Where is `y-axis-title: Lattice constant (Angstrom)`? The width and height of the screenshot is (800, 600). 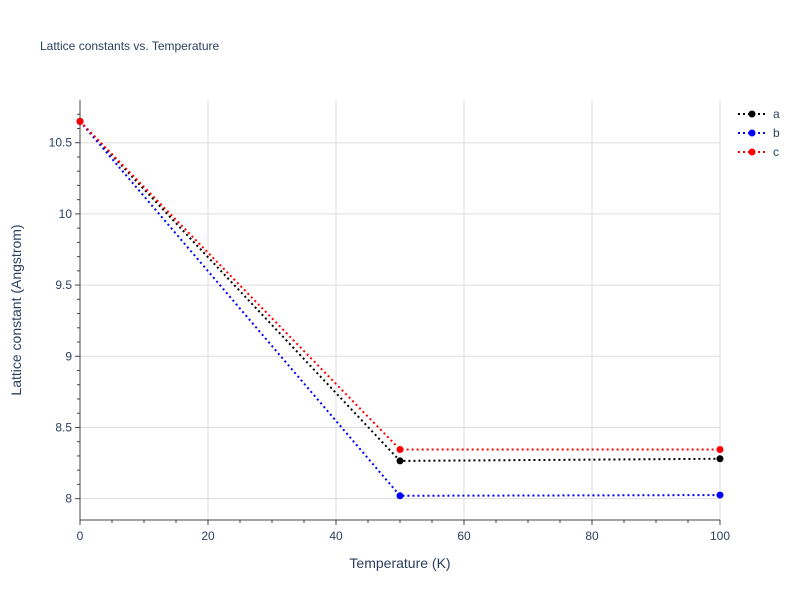
y-axis-title: Lattice constant (Angstrom) is located at coordinates (16, 309).